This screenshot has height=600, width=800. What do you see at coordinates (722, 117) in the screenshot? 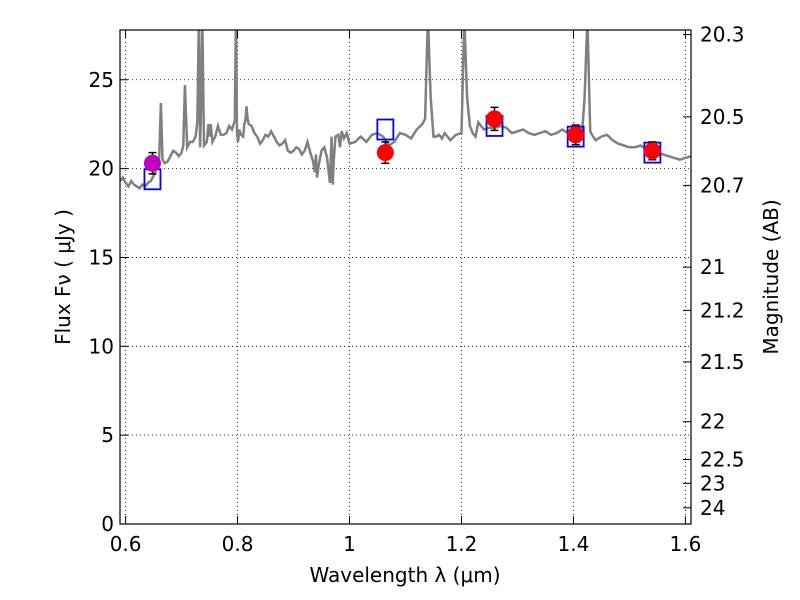
I see `mag-tick-label: 20.5` at bounding box center [722, 117].